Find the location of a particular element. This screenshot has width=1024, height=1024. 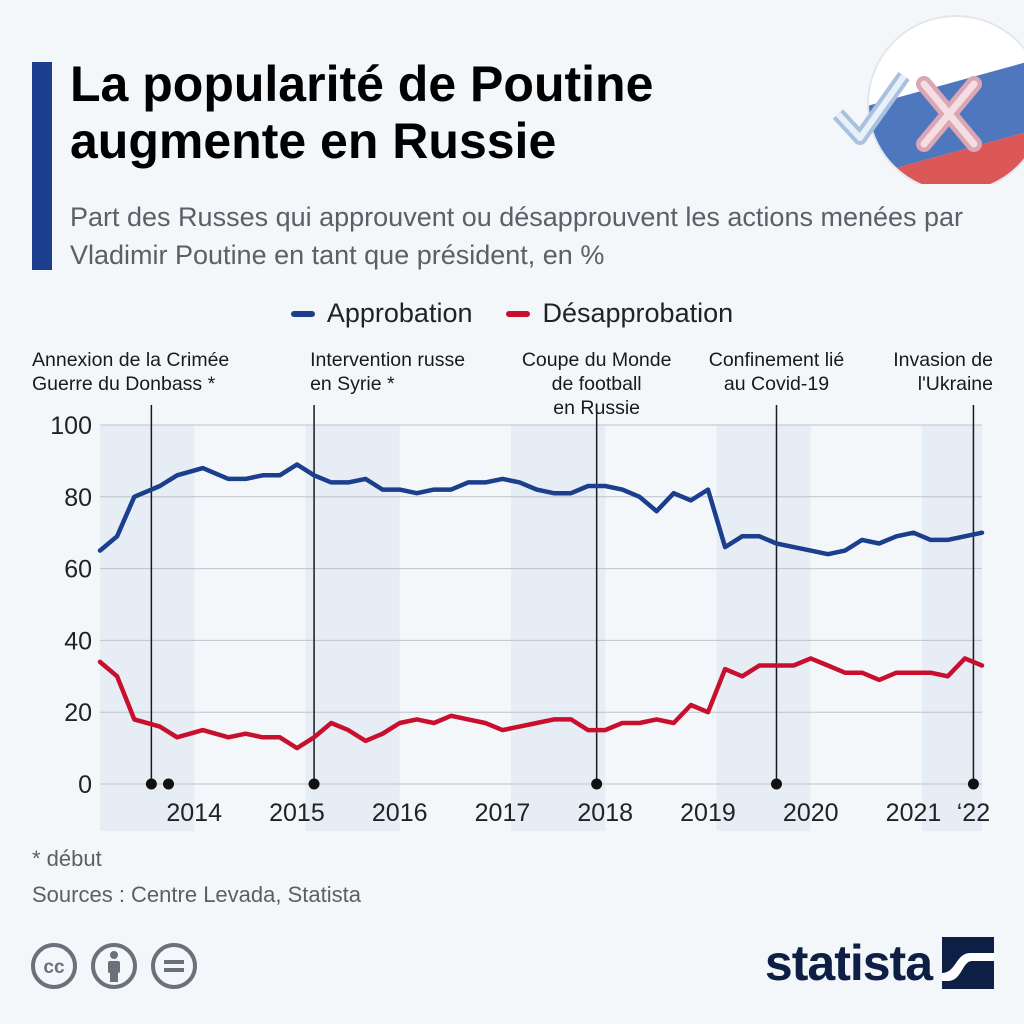

event-label: au Covid-19 is located at coordinates (776, 384).